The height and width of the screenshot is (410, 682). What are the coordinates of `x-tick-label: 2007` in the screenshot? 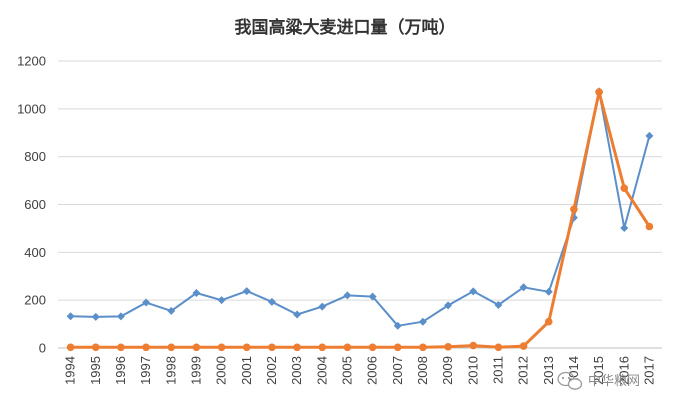 It's located at (397, 370).